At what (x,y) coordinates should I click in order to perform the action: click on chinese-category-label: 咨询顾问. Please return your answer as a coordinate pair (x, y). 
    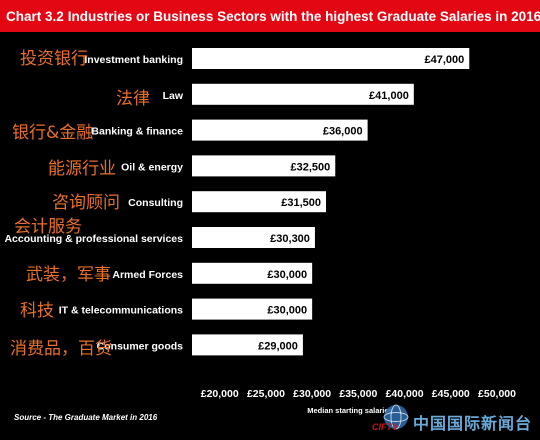
    Looking at the image, I should click on (86, 203).